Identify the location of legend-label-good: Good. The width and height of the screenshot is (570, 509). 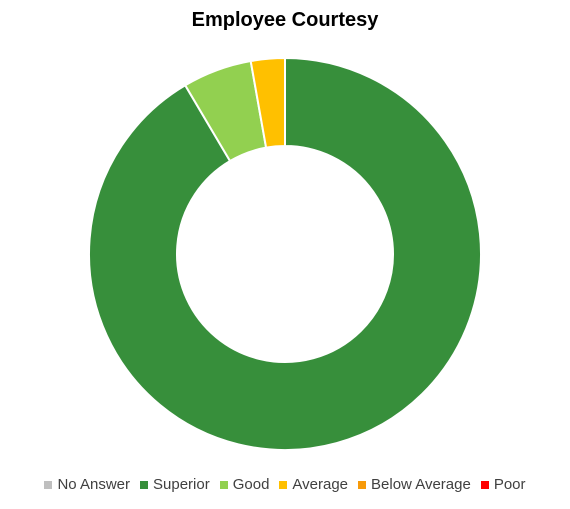
(251, 484).